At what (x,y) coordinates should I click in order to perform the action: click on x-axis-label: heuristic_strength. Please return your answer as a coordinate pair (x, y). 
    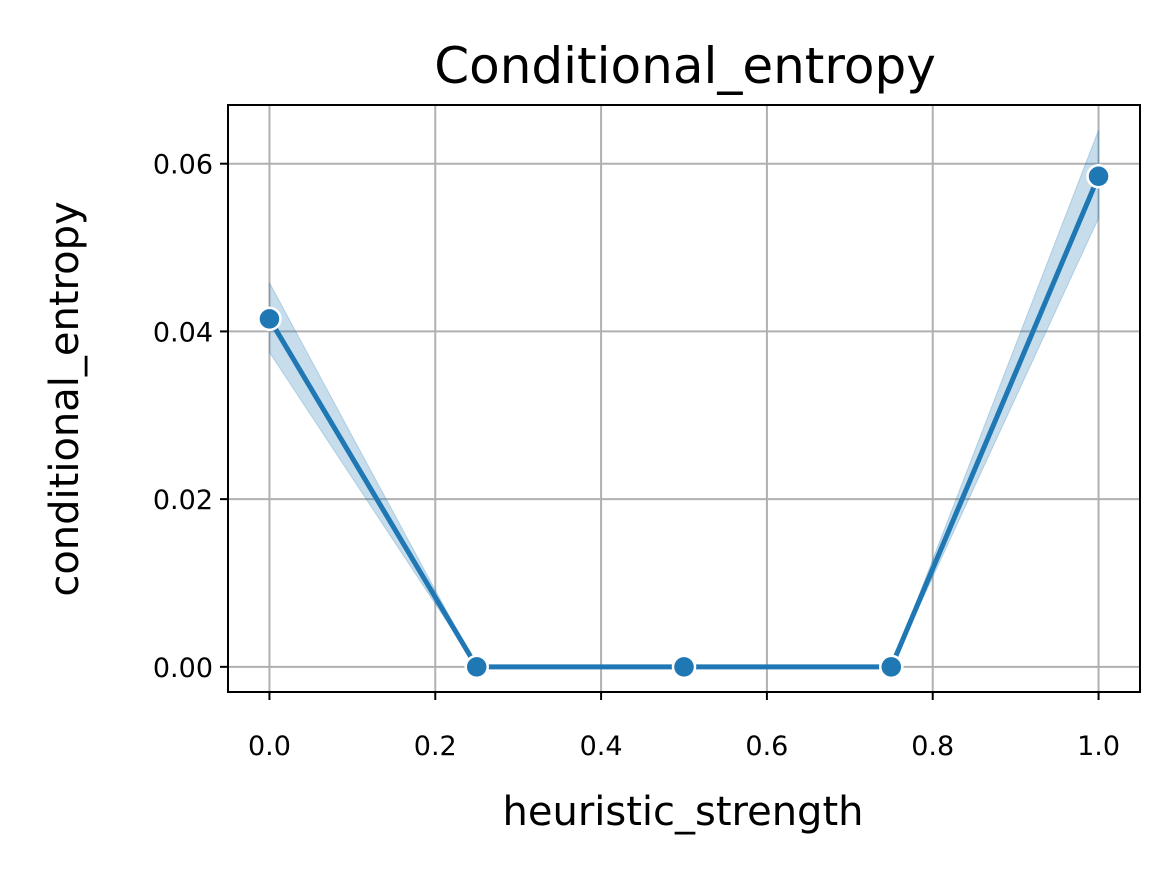
    Looking at the image, I should click on (683, 812).